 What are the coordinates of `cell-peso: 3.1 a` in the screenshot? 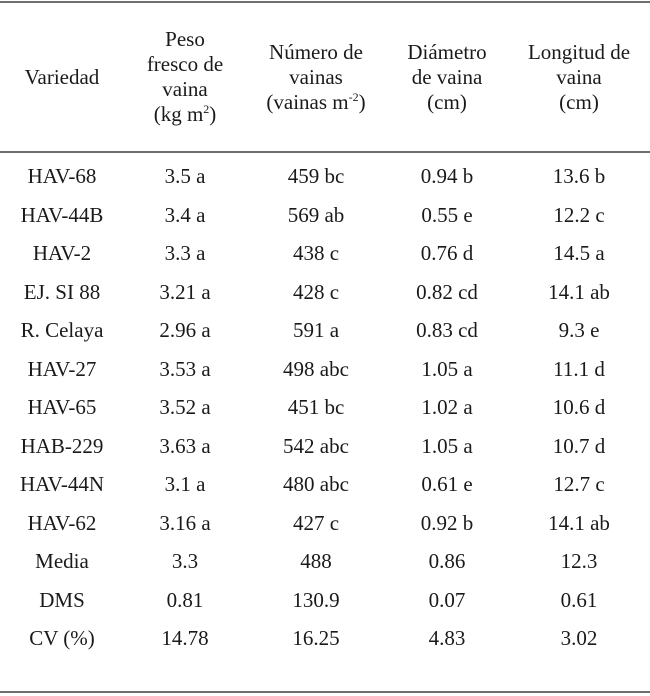 It's located at (185, 484).